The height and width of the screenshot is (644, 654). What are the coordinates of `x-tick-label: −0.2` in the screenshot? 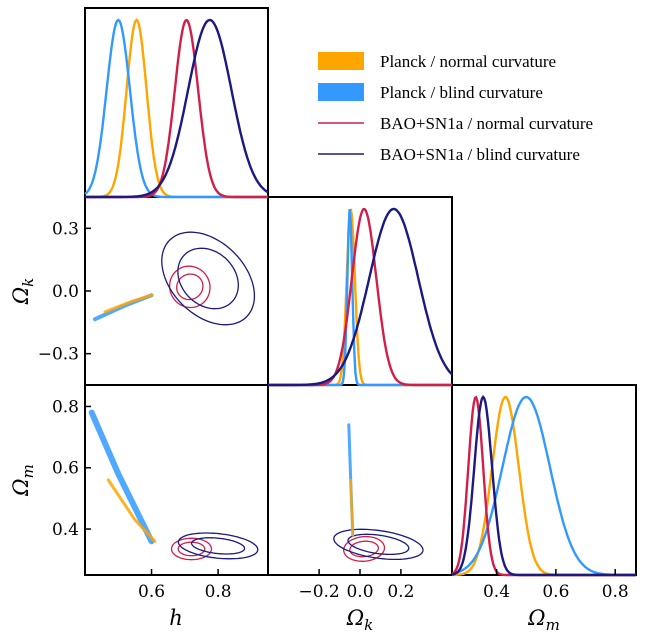 It's located at (318, 592).